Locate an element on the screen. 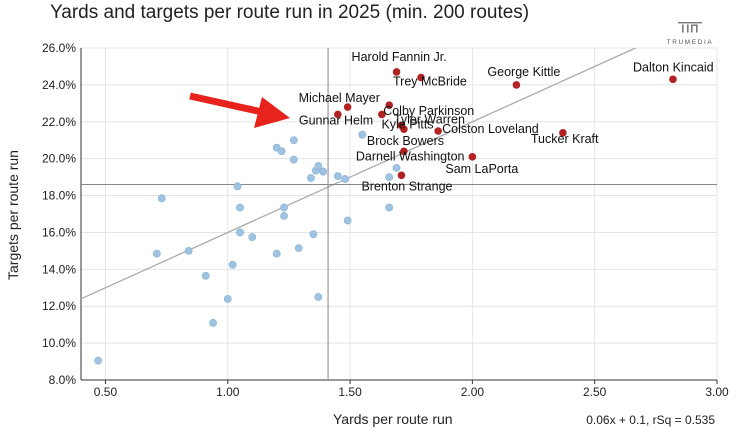 This screenshot has width=737, height=437. point-label: Kyle Pitts is located at coordinates (407, 124).